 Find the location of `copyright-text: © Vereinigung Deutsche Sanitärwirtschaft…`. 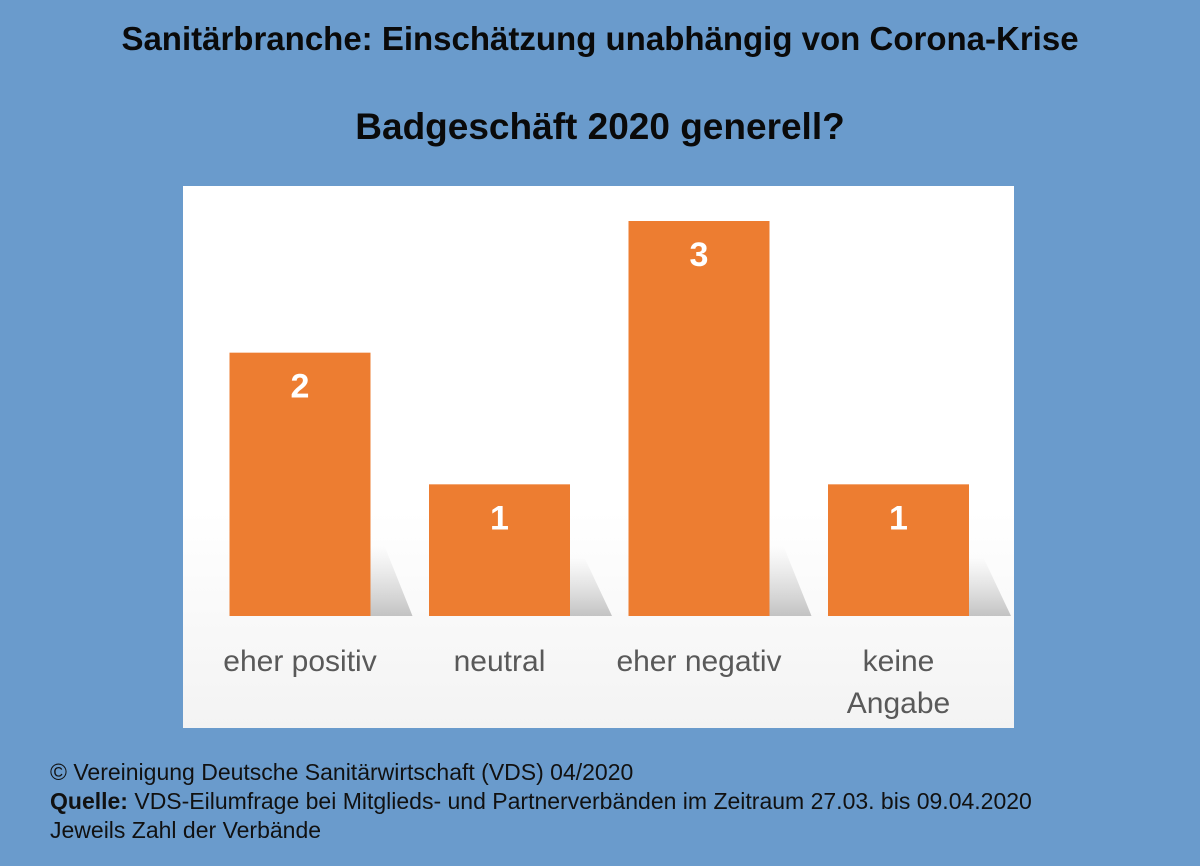

copyright-text: © Vereinigung Deutsche Sanitärwirtschaft… is located at coordinates (342, 772).